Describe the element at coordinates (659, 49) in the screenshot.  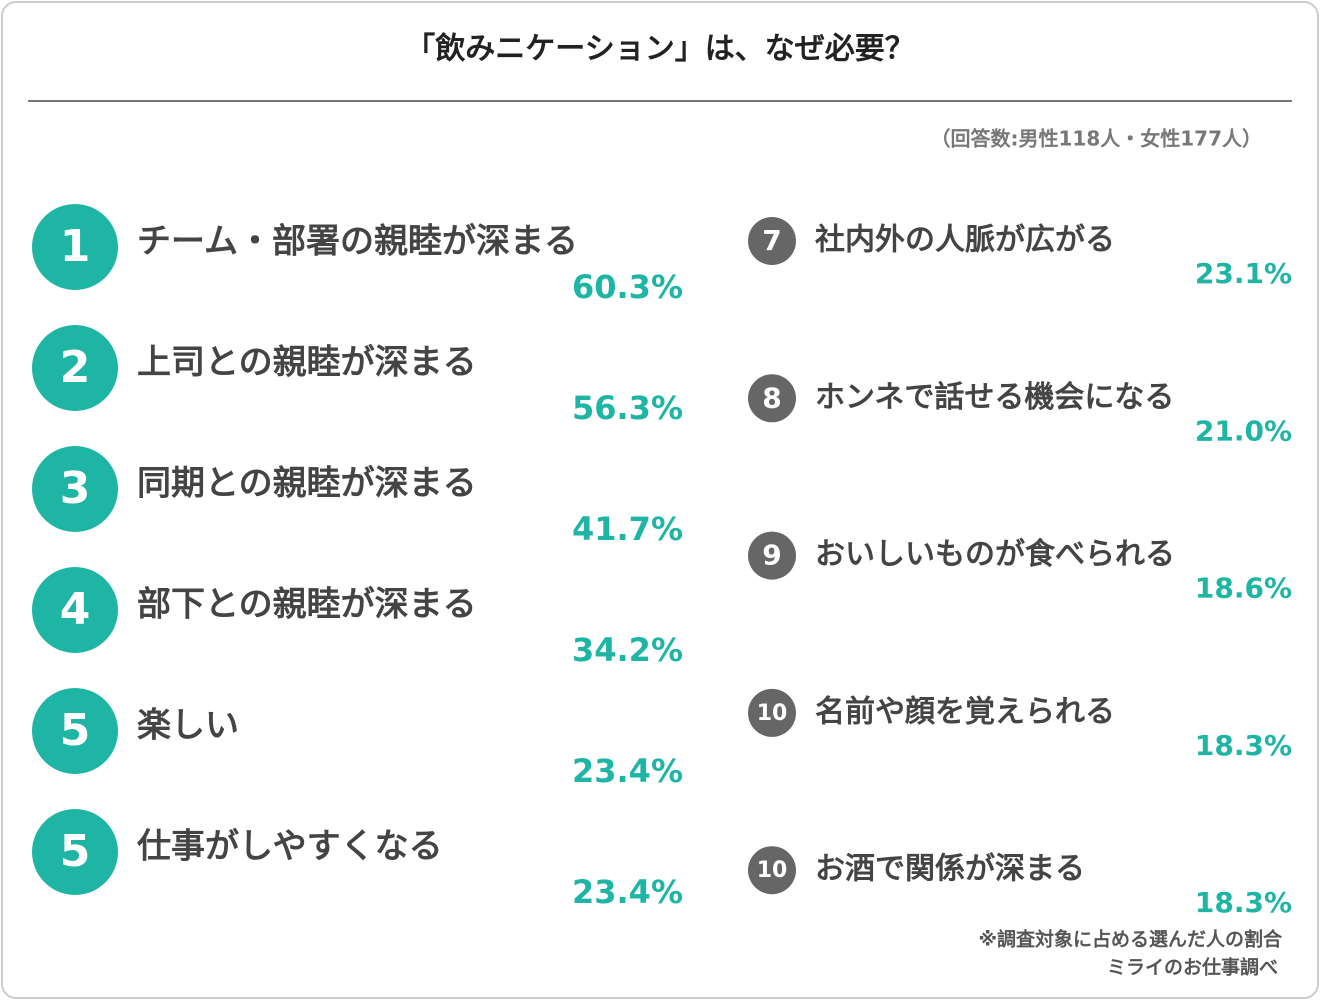
I see `title: 「飲みニケーション」は、なぜ必要？` at that location.